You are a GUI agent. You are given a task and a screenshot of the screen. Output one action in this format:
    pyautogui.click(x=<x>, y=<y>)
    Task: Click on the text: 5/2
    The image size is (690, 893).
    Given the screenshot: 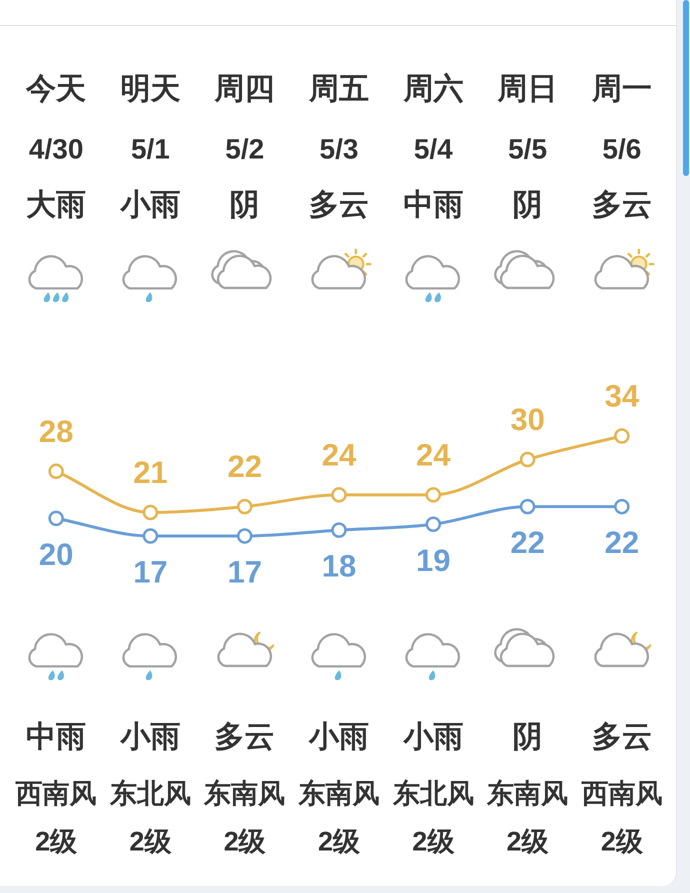 What is the action you would take?
    pyautogui.click(x=244, y=149)
    